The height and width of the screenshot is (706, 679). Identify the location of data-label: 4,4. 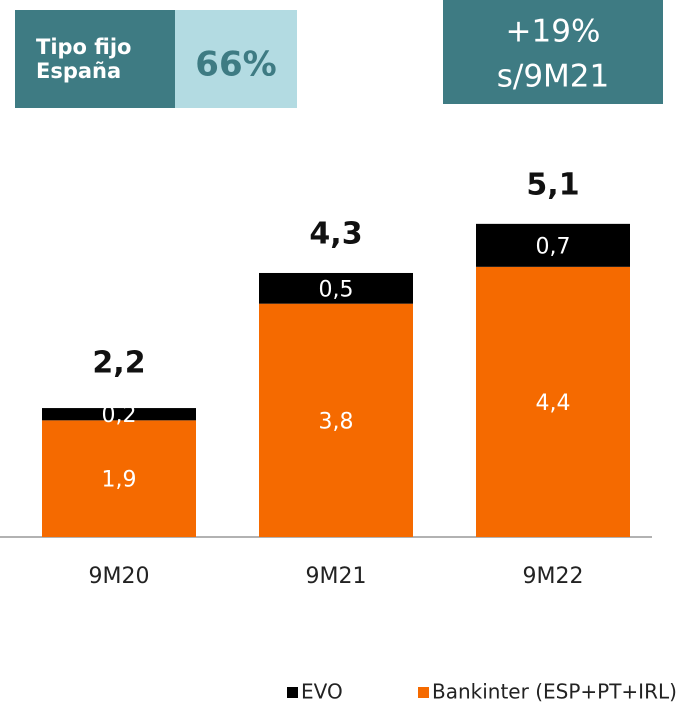
(553, 403).